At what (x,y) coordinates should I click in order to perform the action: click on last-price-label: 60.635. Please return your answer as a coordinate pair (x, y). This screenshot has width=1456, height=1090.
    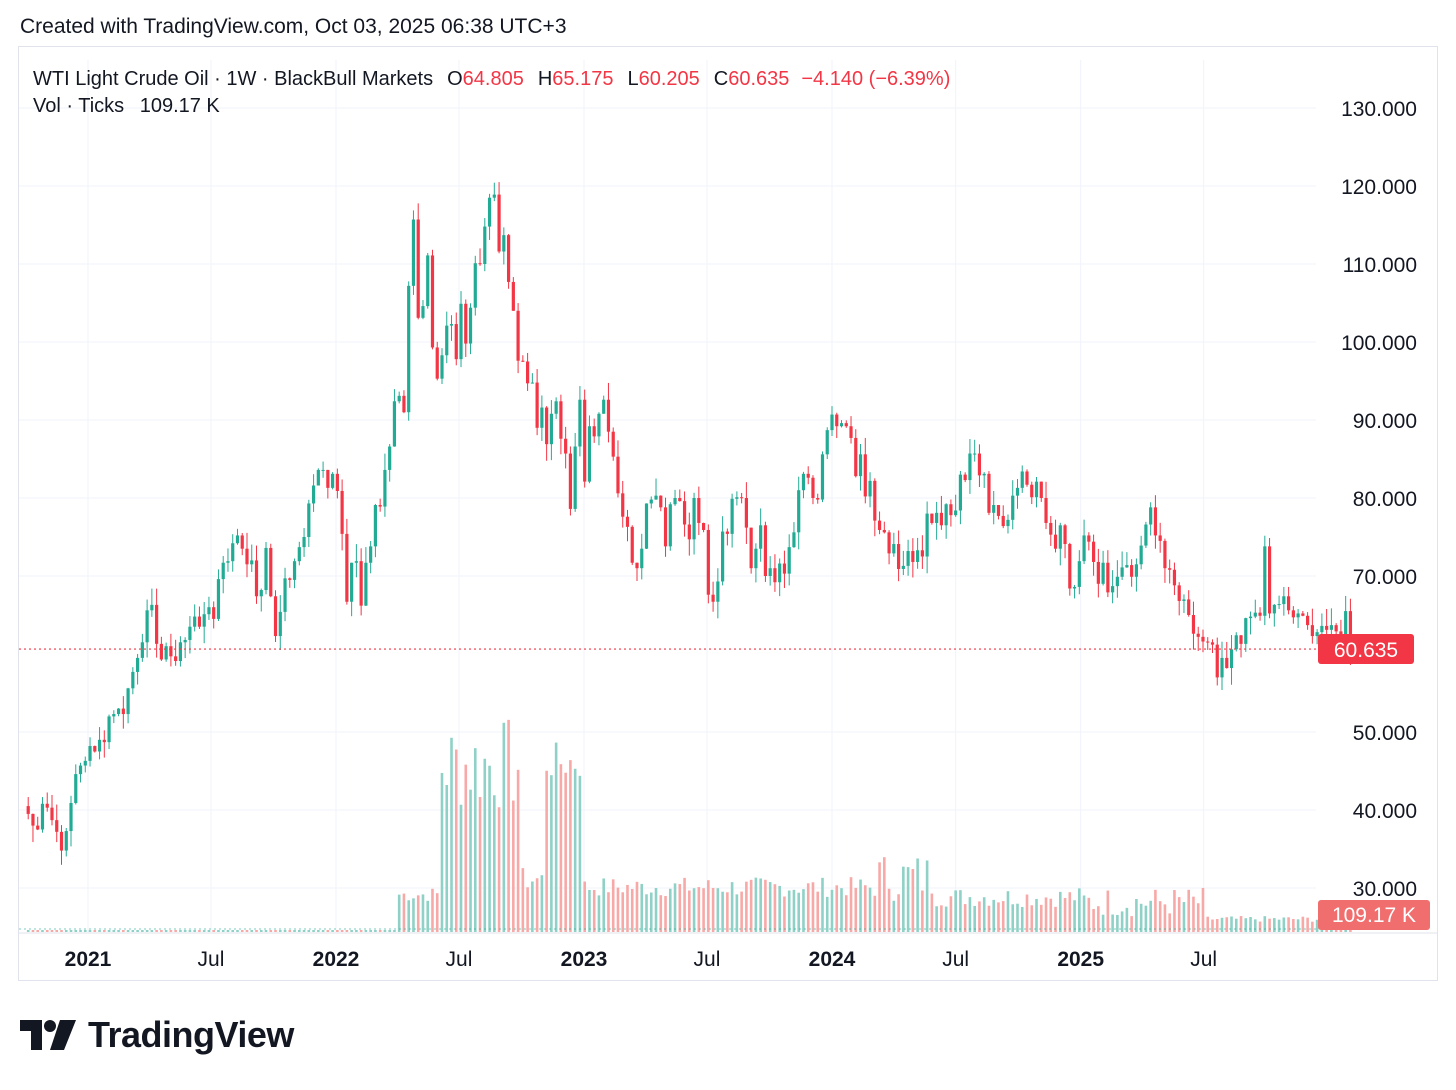
    Looking at the image, I should click on (1366, 650).